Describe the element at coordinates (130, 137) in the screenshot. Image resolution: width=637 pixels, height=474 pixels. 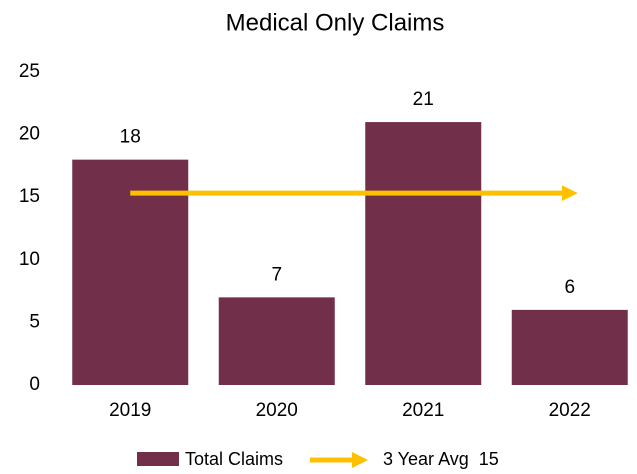
I see `value-label: 18` at that location.